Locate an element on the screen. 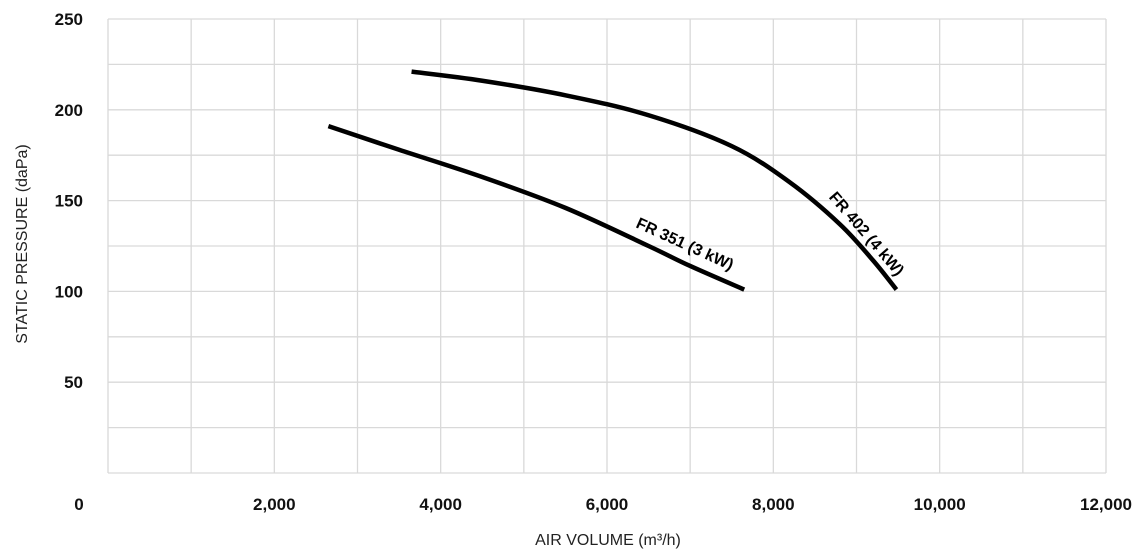 The width and height of the screenshot is (1141, 553). y-axis-title: STATIC PRESSURE (daPa) is located at coordinates (22, 243).